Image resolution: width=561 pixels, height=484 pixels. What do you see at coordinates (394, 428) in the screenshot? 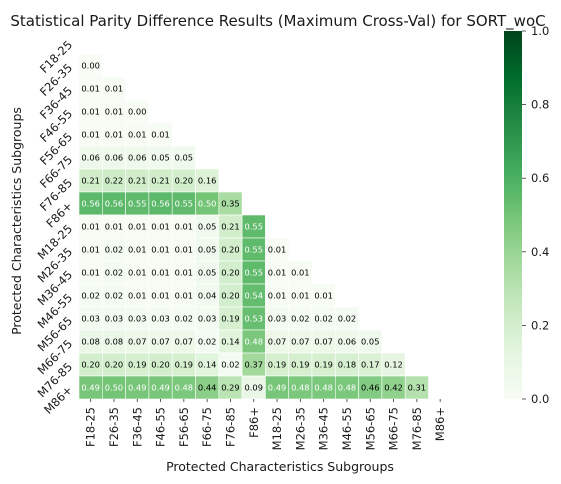
I see `x-tick-label: M66-75` at bounding box center [394, 428].